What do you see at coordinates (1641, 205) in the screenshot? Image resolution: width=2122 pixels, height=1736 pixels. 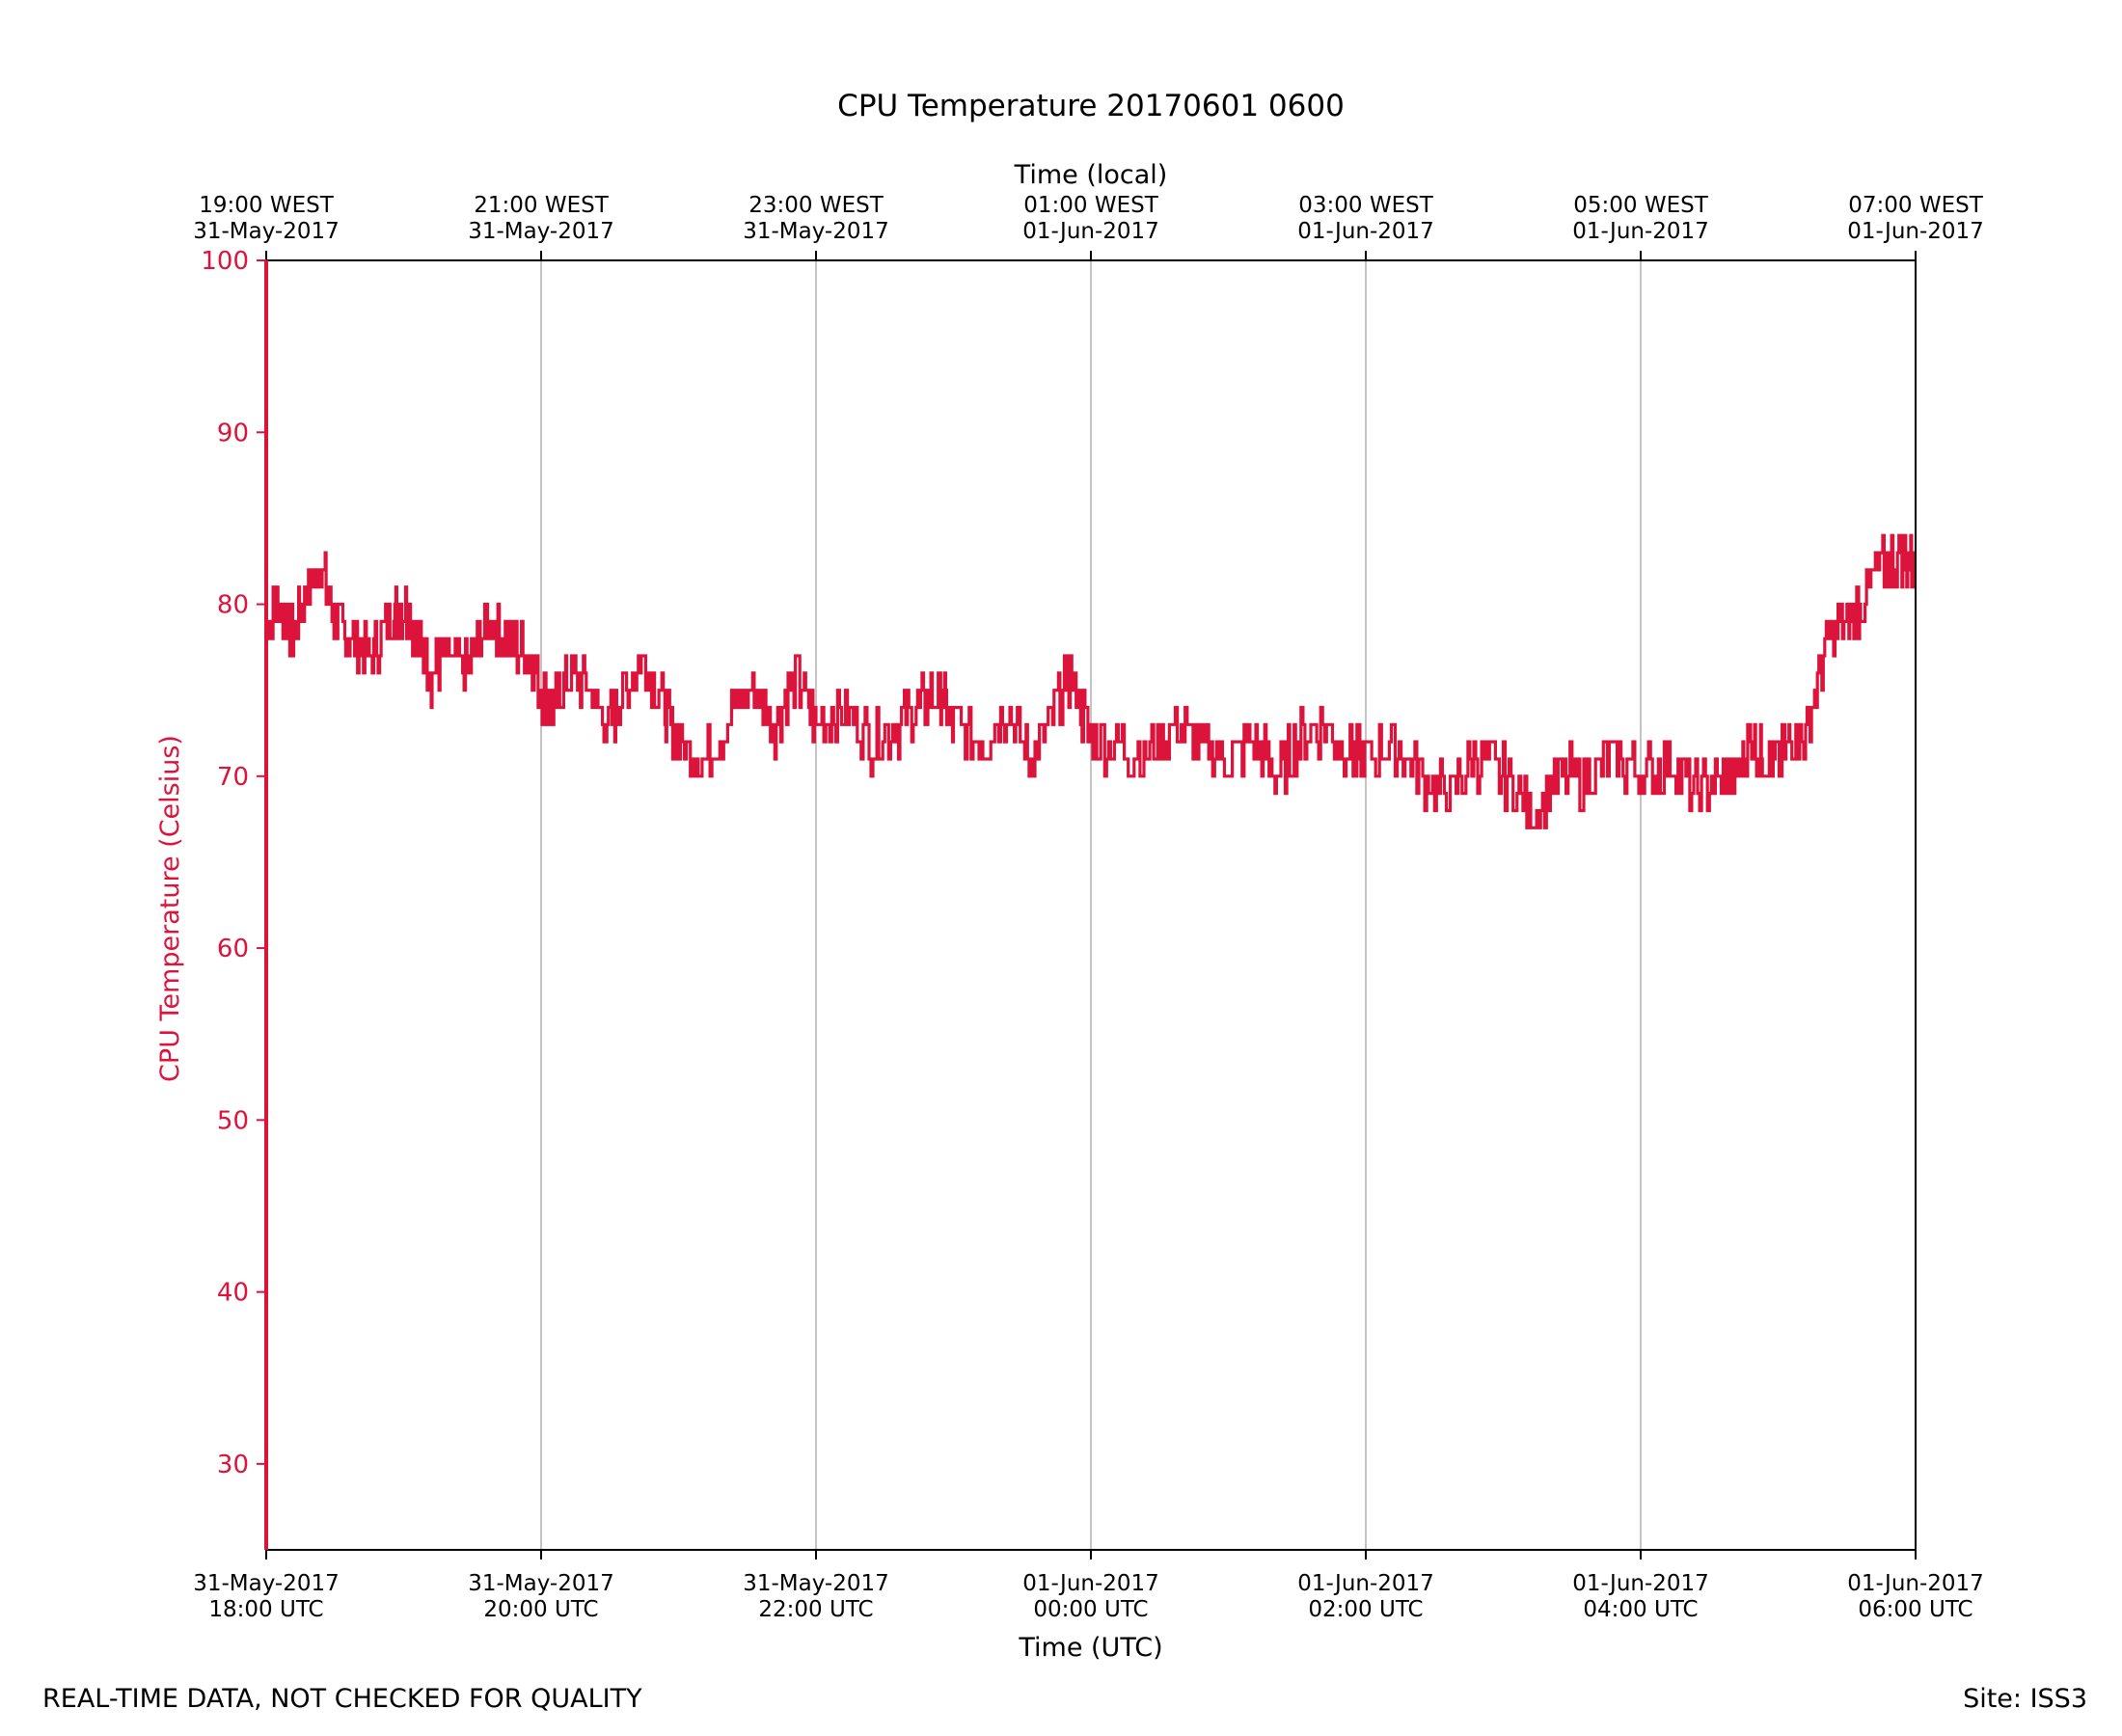 I see `x2-tick-label-time: 05:00 WEST` at bounding box center [1641, 205].